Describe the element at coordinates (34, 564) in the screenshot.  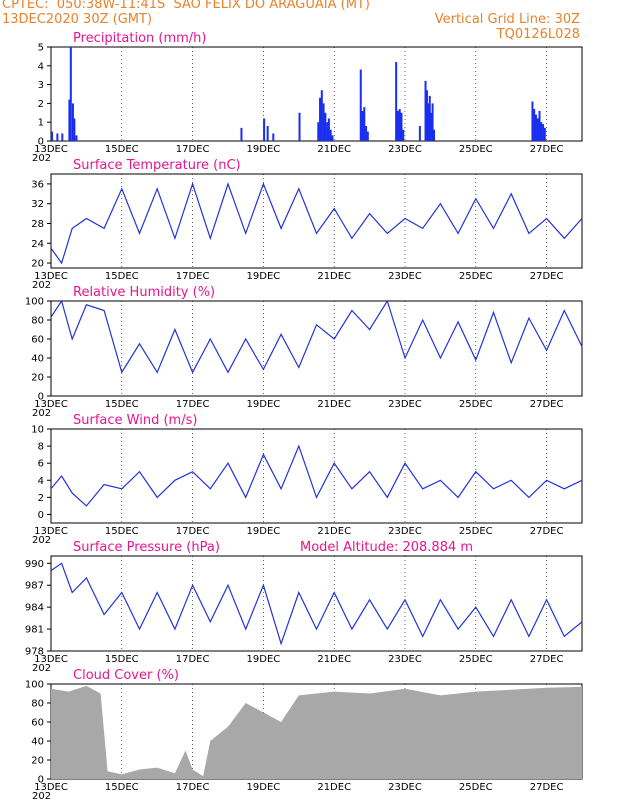
I see `y-tick-label: 990` at that location.